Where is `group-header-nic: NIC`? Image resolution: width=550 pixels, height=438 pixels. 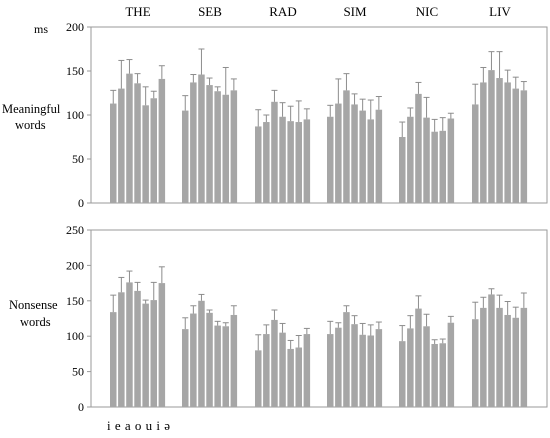
group-header-nic: NIC is located at coordinates (427, 11).